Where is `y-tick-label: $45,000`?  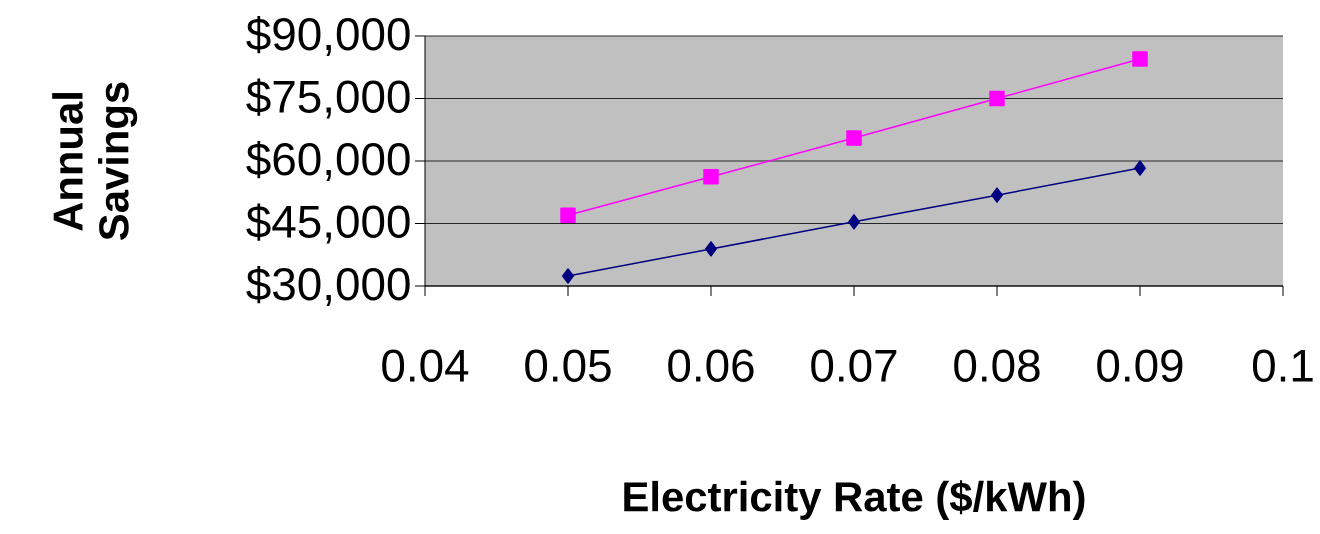
y-tick-label: $45,000 is located at coordinates (328, 223).